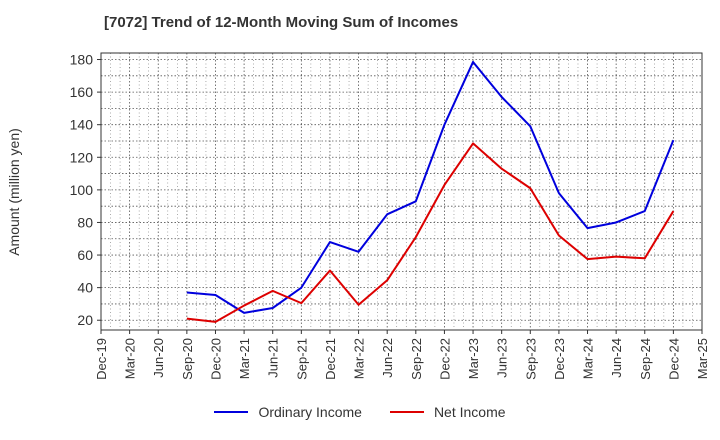  I want to click on x-tick-label-Dec-24: Dec-24, so click(673, 359).